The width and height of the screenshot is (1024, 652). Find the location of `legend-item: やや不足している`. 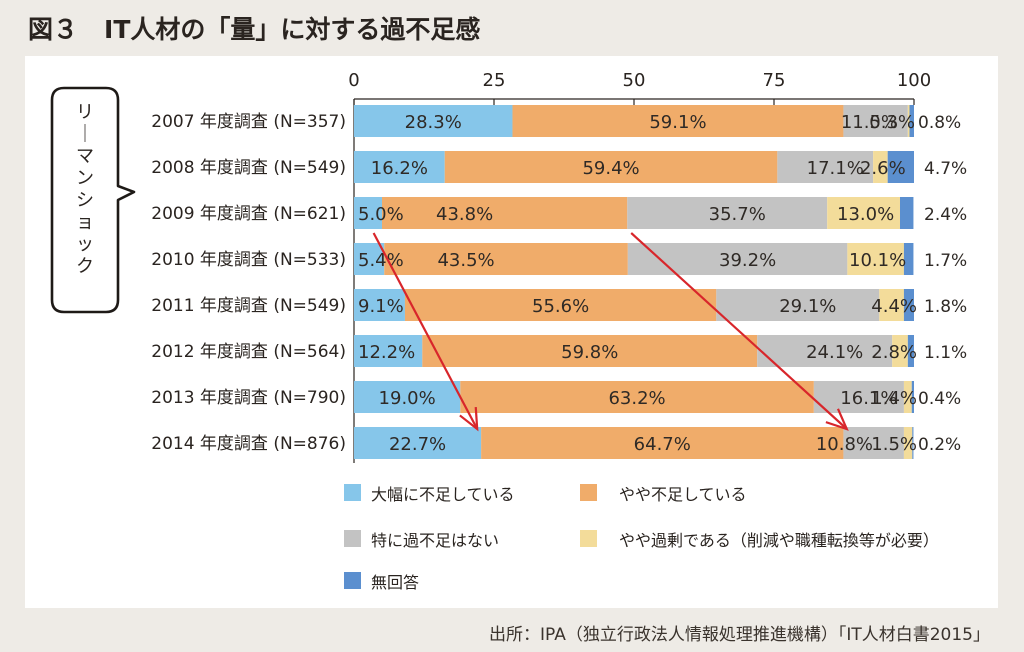

legend-item: やや不足している is located at coordinates (663, 494).